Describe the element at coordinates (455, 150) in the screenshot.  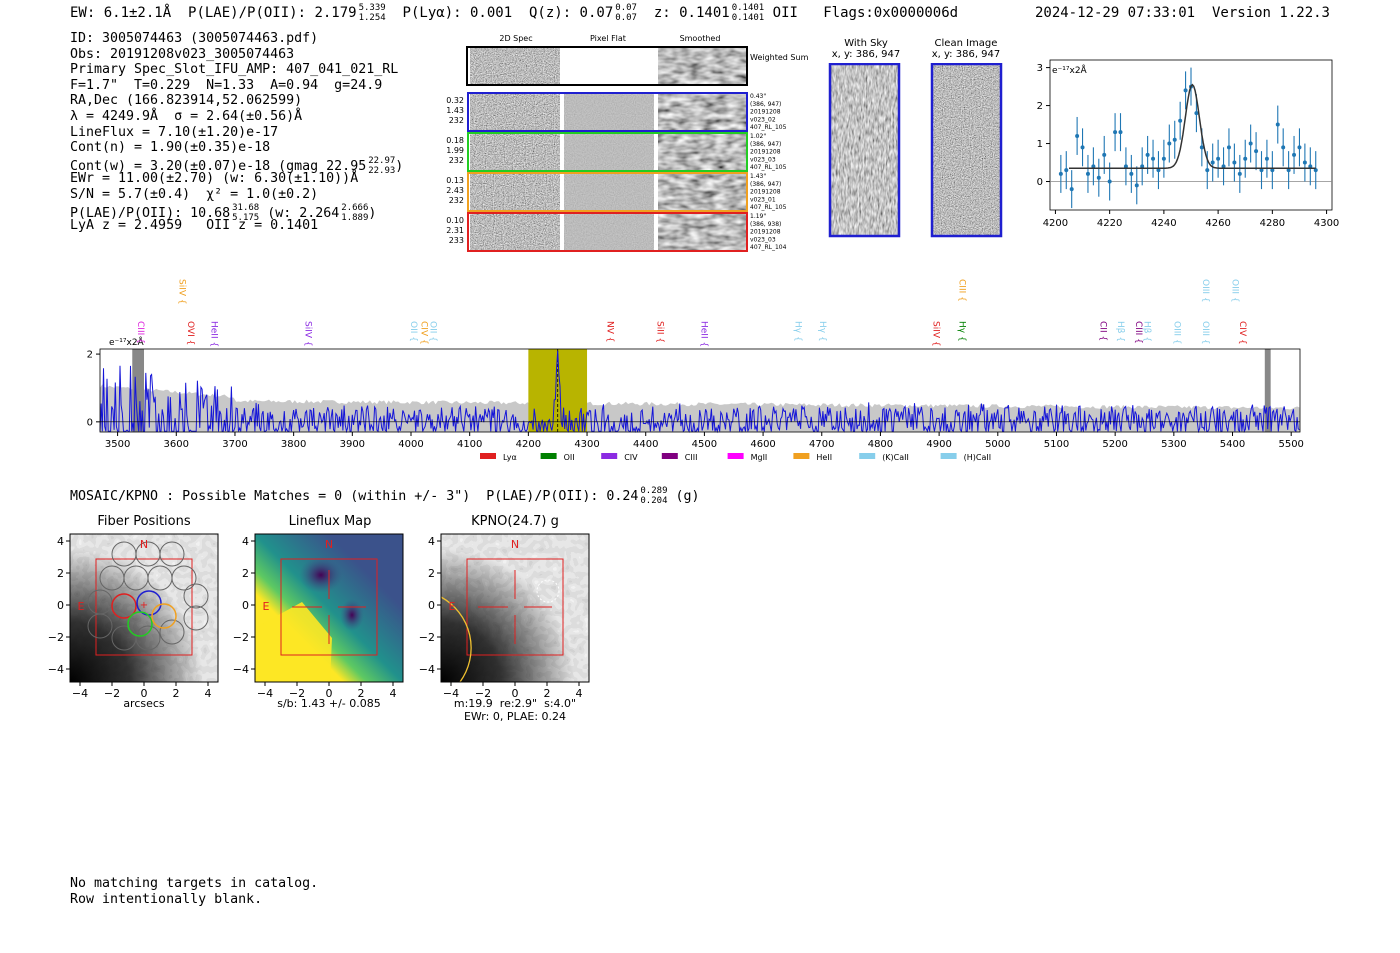
I see `cutout-left-label: 1.99` at that location.